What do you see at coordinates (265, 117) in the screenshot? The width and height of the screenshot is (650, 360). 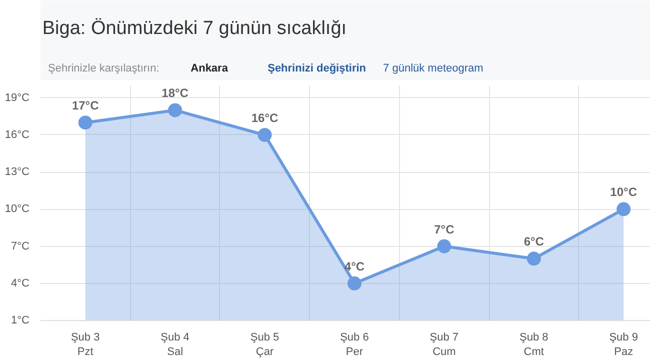 I see `data-label: 16°C` at bounding box center [265, 117].